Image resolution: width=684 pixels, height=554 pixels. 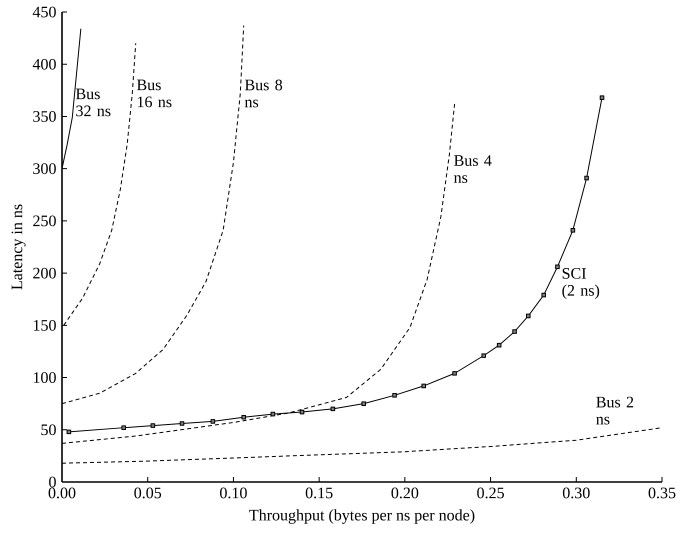 What do you see at coordinates (148, 493) in the screenshot?
I see `x-tick-label: 0.05` at bounding box center [148, 493].